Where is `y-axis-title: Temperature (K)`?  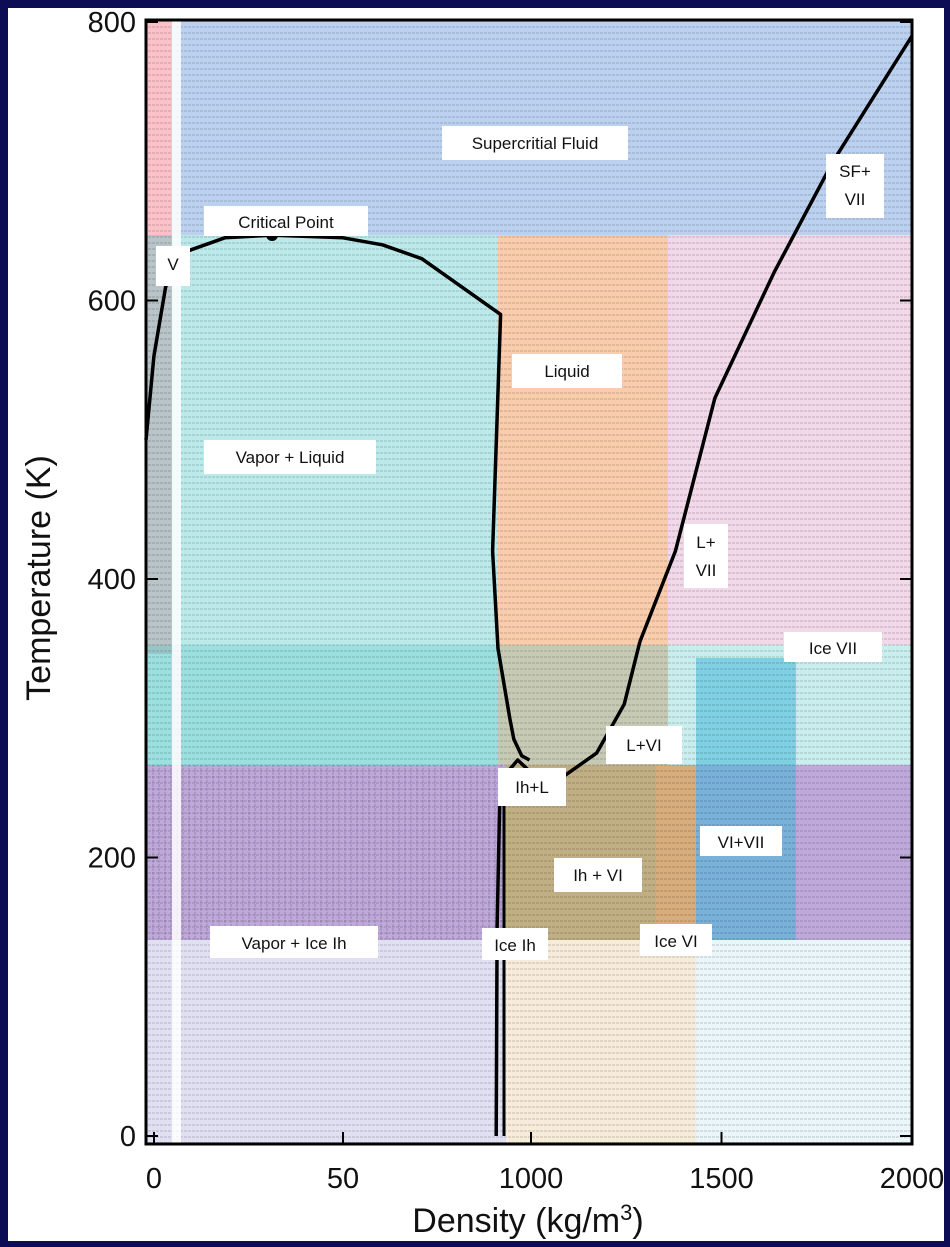 y-axis-title: Temperature (K) is located at coordinates (39, 578).